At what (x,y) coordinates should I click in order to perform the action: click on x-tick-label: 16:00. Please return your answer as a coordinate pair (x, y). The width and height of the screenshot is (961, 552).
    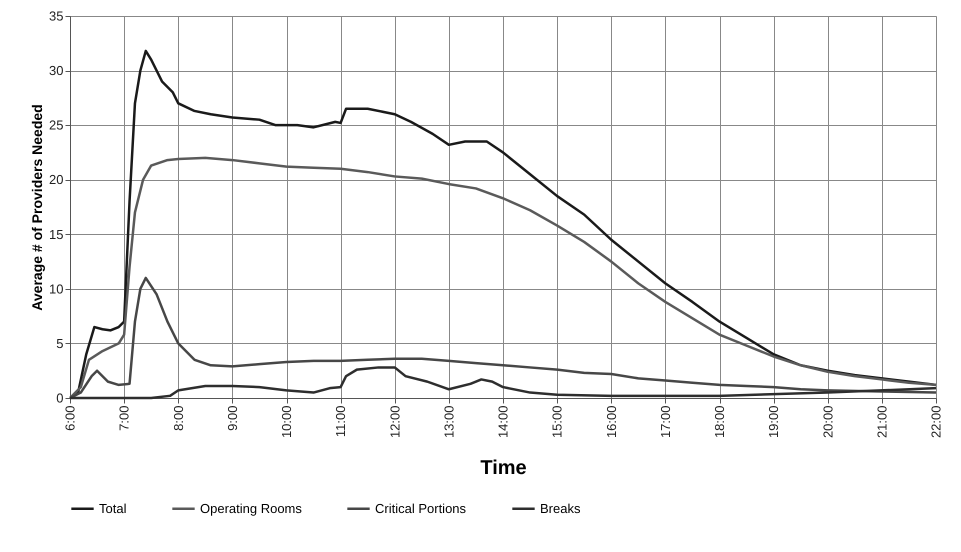
    Looking at the image, I should click on (611, 422).